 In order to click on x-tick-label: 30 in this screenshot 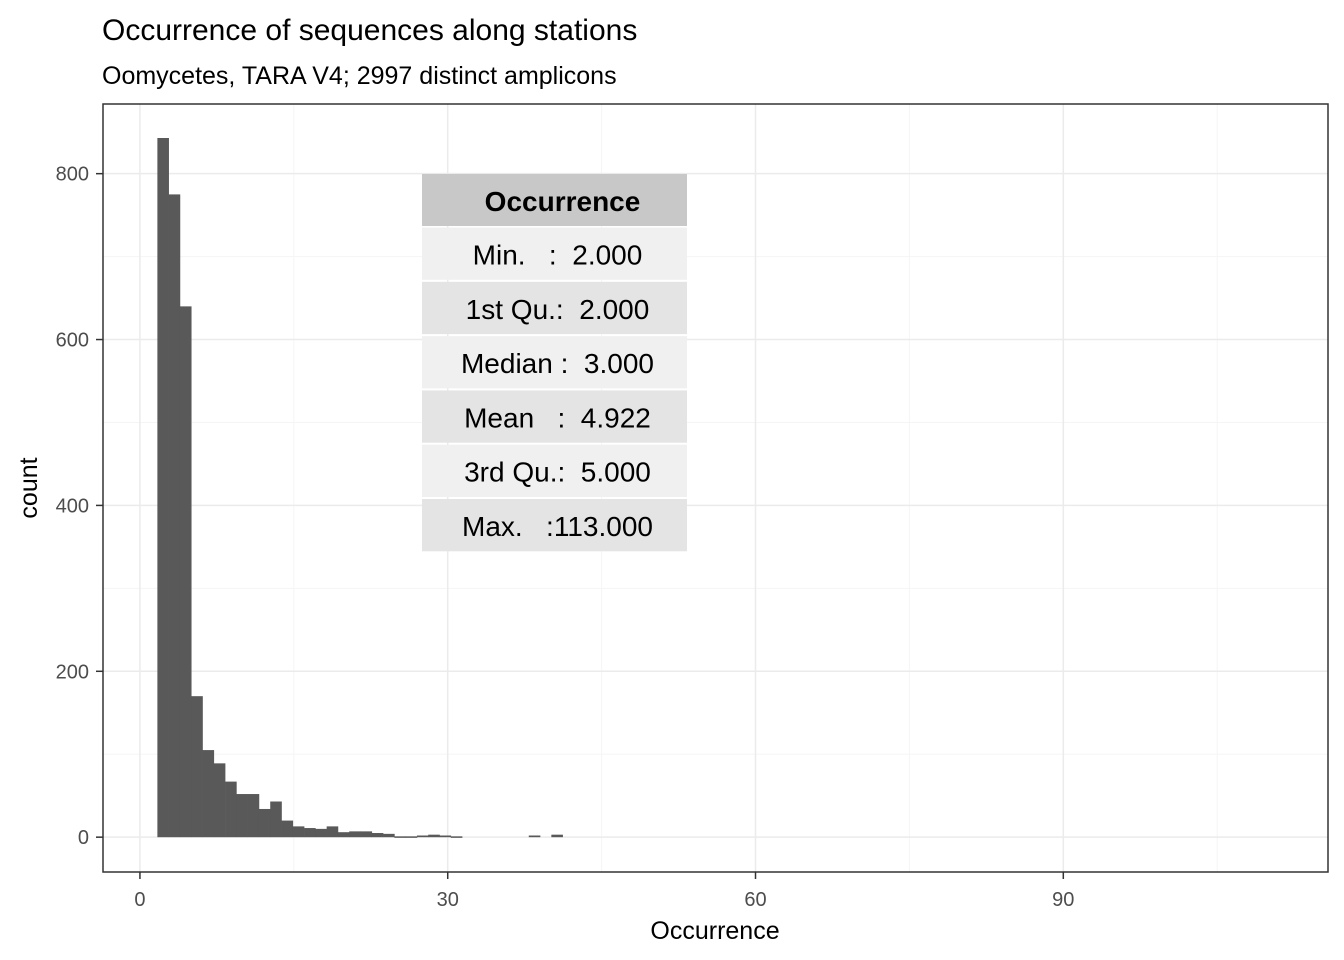, I will do `click(448, 900)`.